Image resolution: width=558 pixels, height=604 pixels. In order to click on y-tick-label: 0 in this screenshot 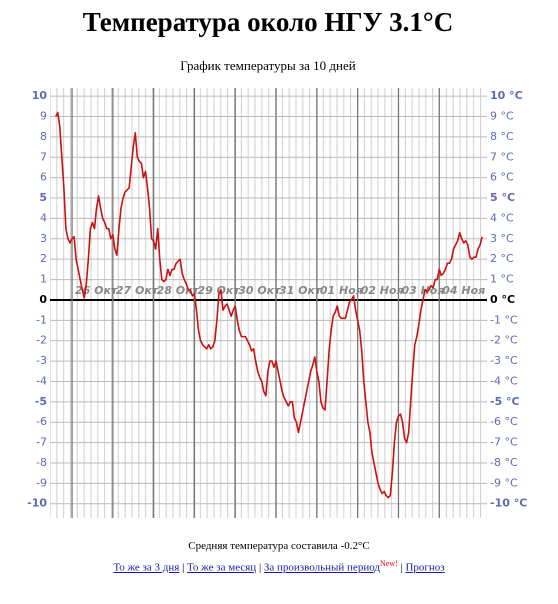, I will do `click(43, 299)`.